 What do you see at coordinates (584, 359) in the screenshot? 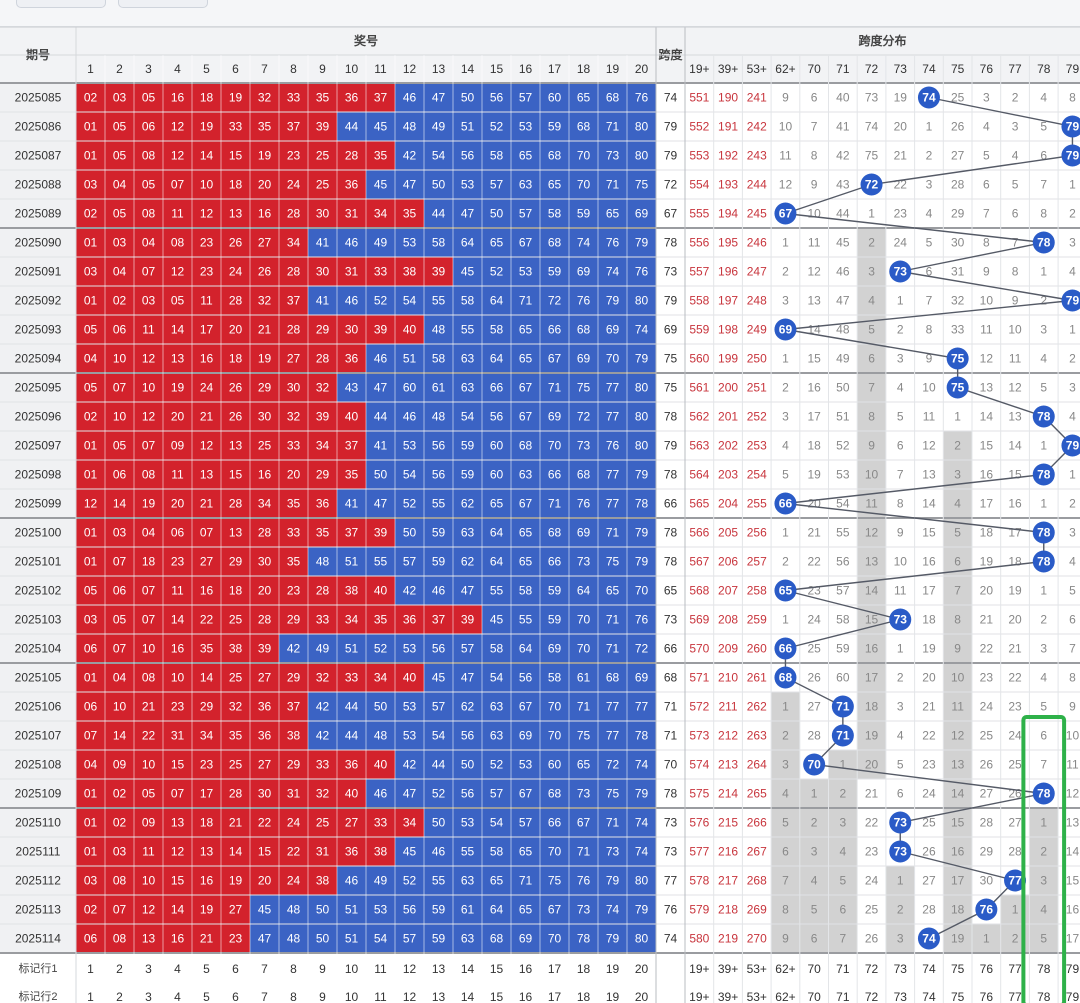
I see `drawn-number: 69` at bounding box center [584, 359].